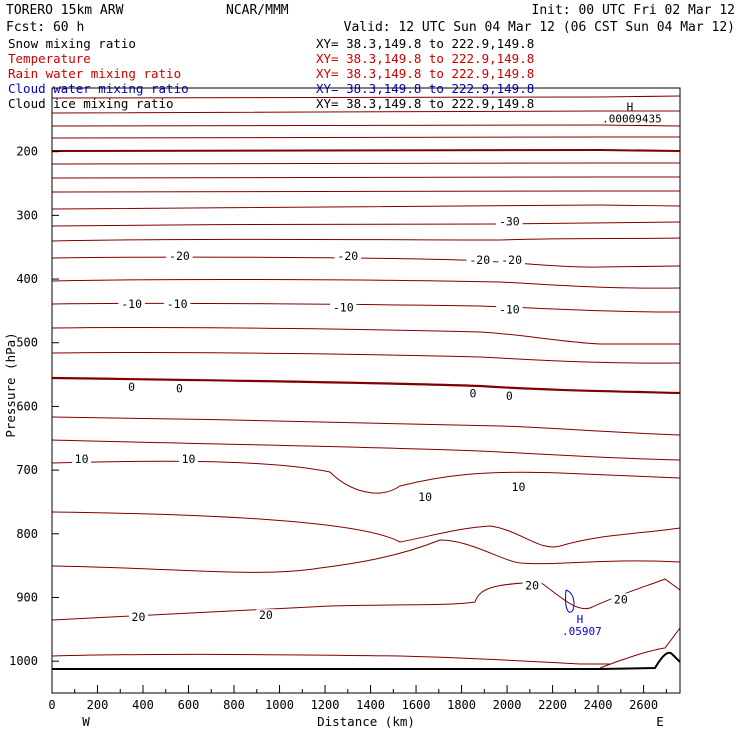 This screenshot has width=740, height=740. What do you see at coordinates (10, 384) in the screenshot?
I see `y-axis-label: Pressure (hPa)` at bounding box center [10, 384].